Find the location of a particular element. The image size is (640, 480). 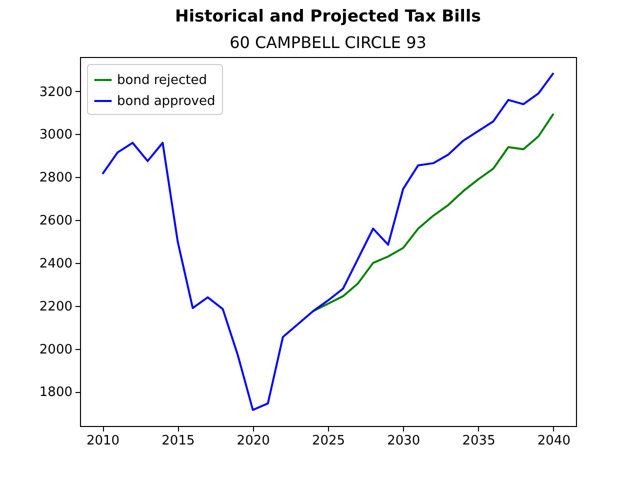

legend-label: bond rejected is located at coordinates (162, 80).